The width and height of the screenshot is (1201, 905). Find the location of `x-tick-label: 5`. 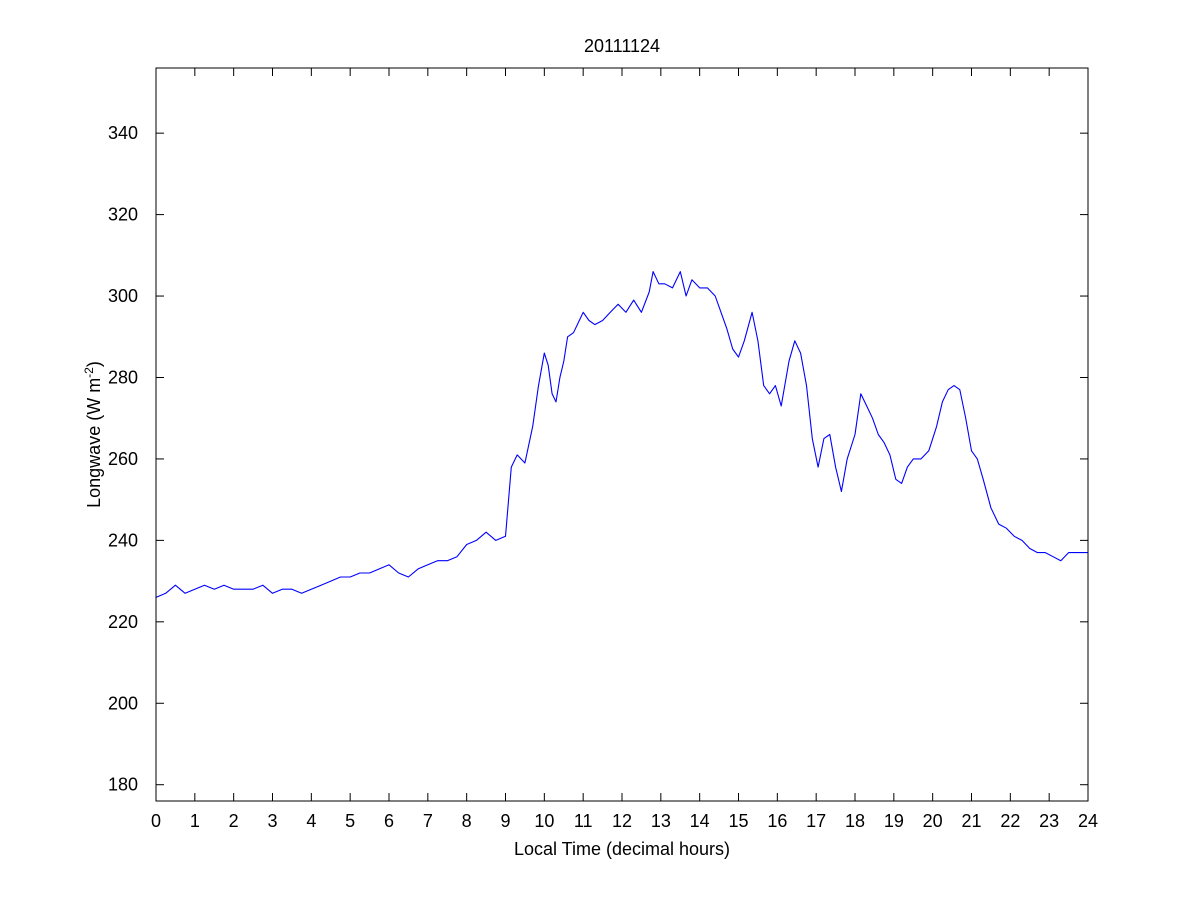

x-tick-label: 5 is located at coordinates (350, 821).